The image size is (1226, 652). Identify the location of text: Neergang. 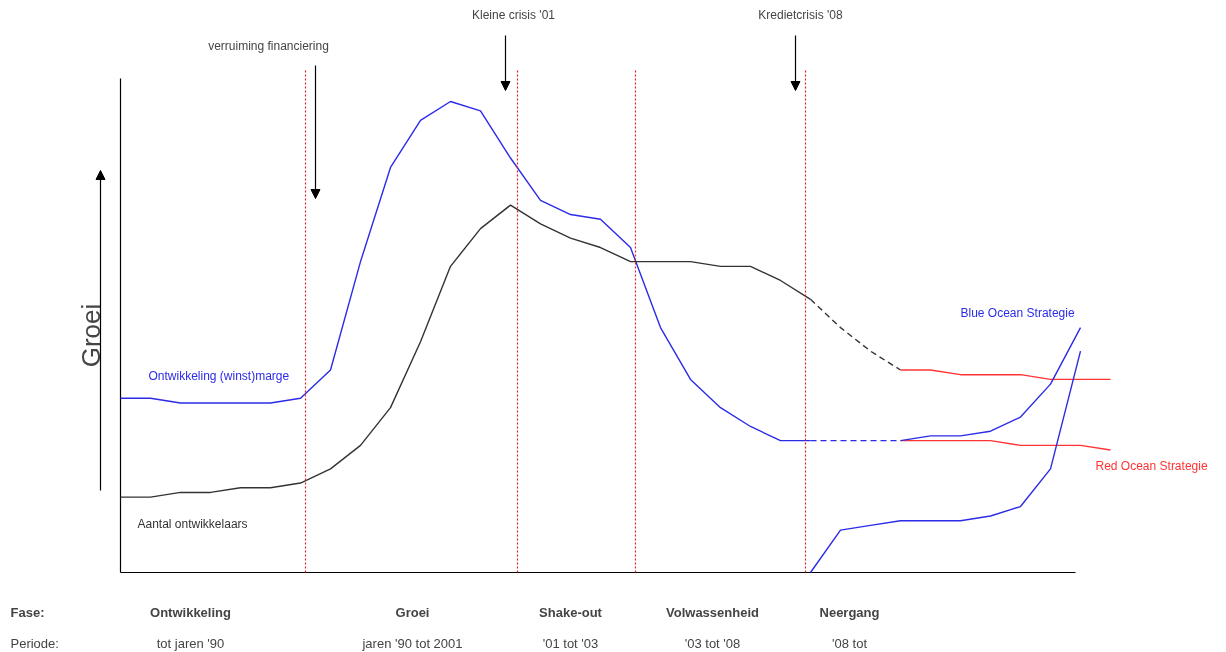
(849, 612).